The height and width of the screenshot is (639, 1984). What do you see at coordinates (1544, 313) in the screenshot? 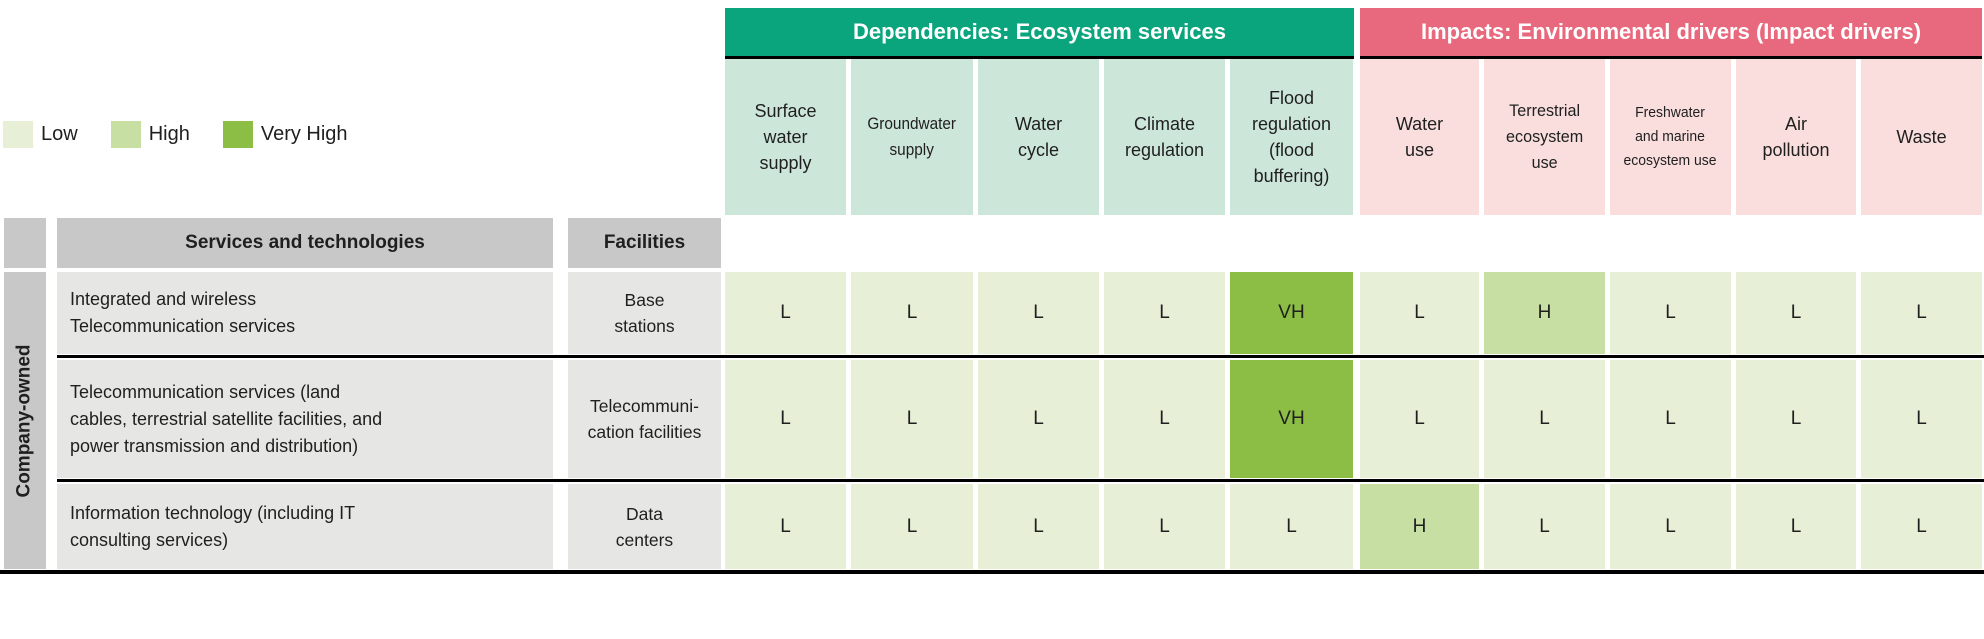
I see `cell-r1-terrestrial: H` at bounding box center [1544, 313].